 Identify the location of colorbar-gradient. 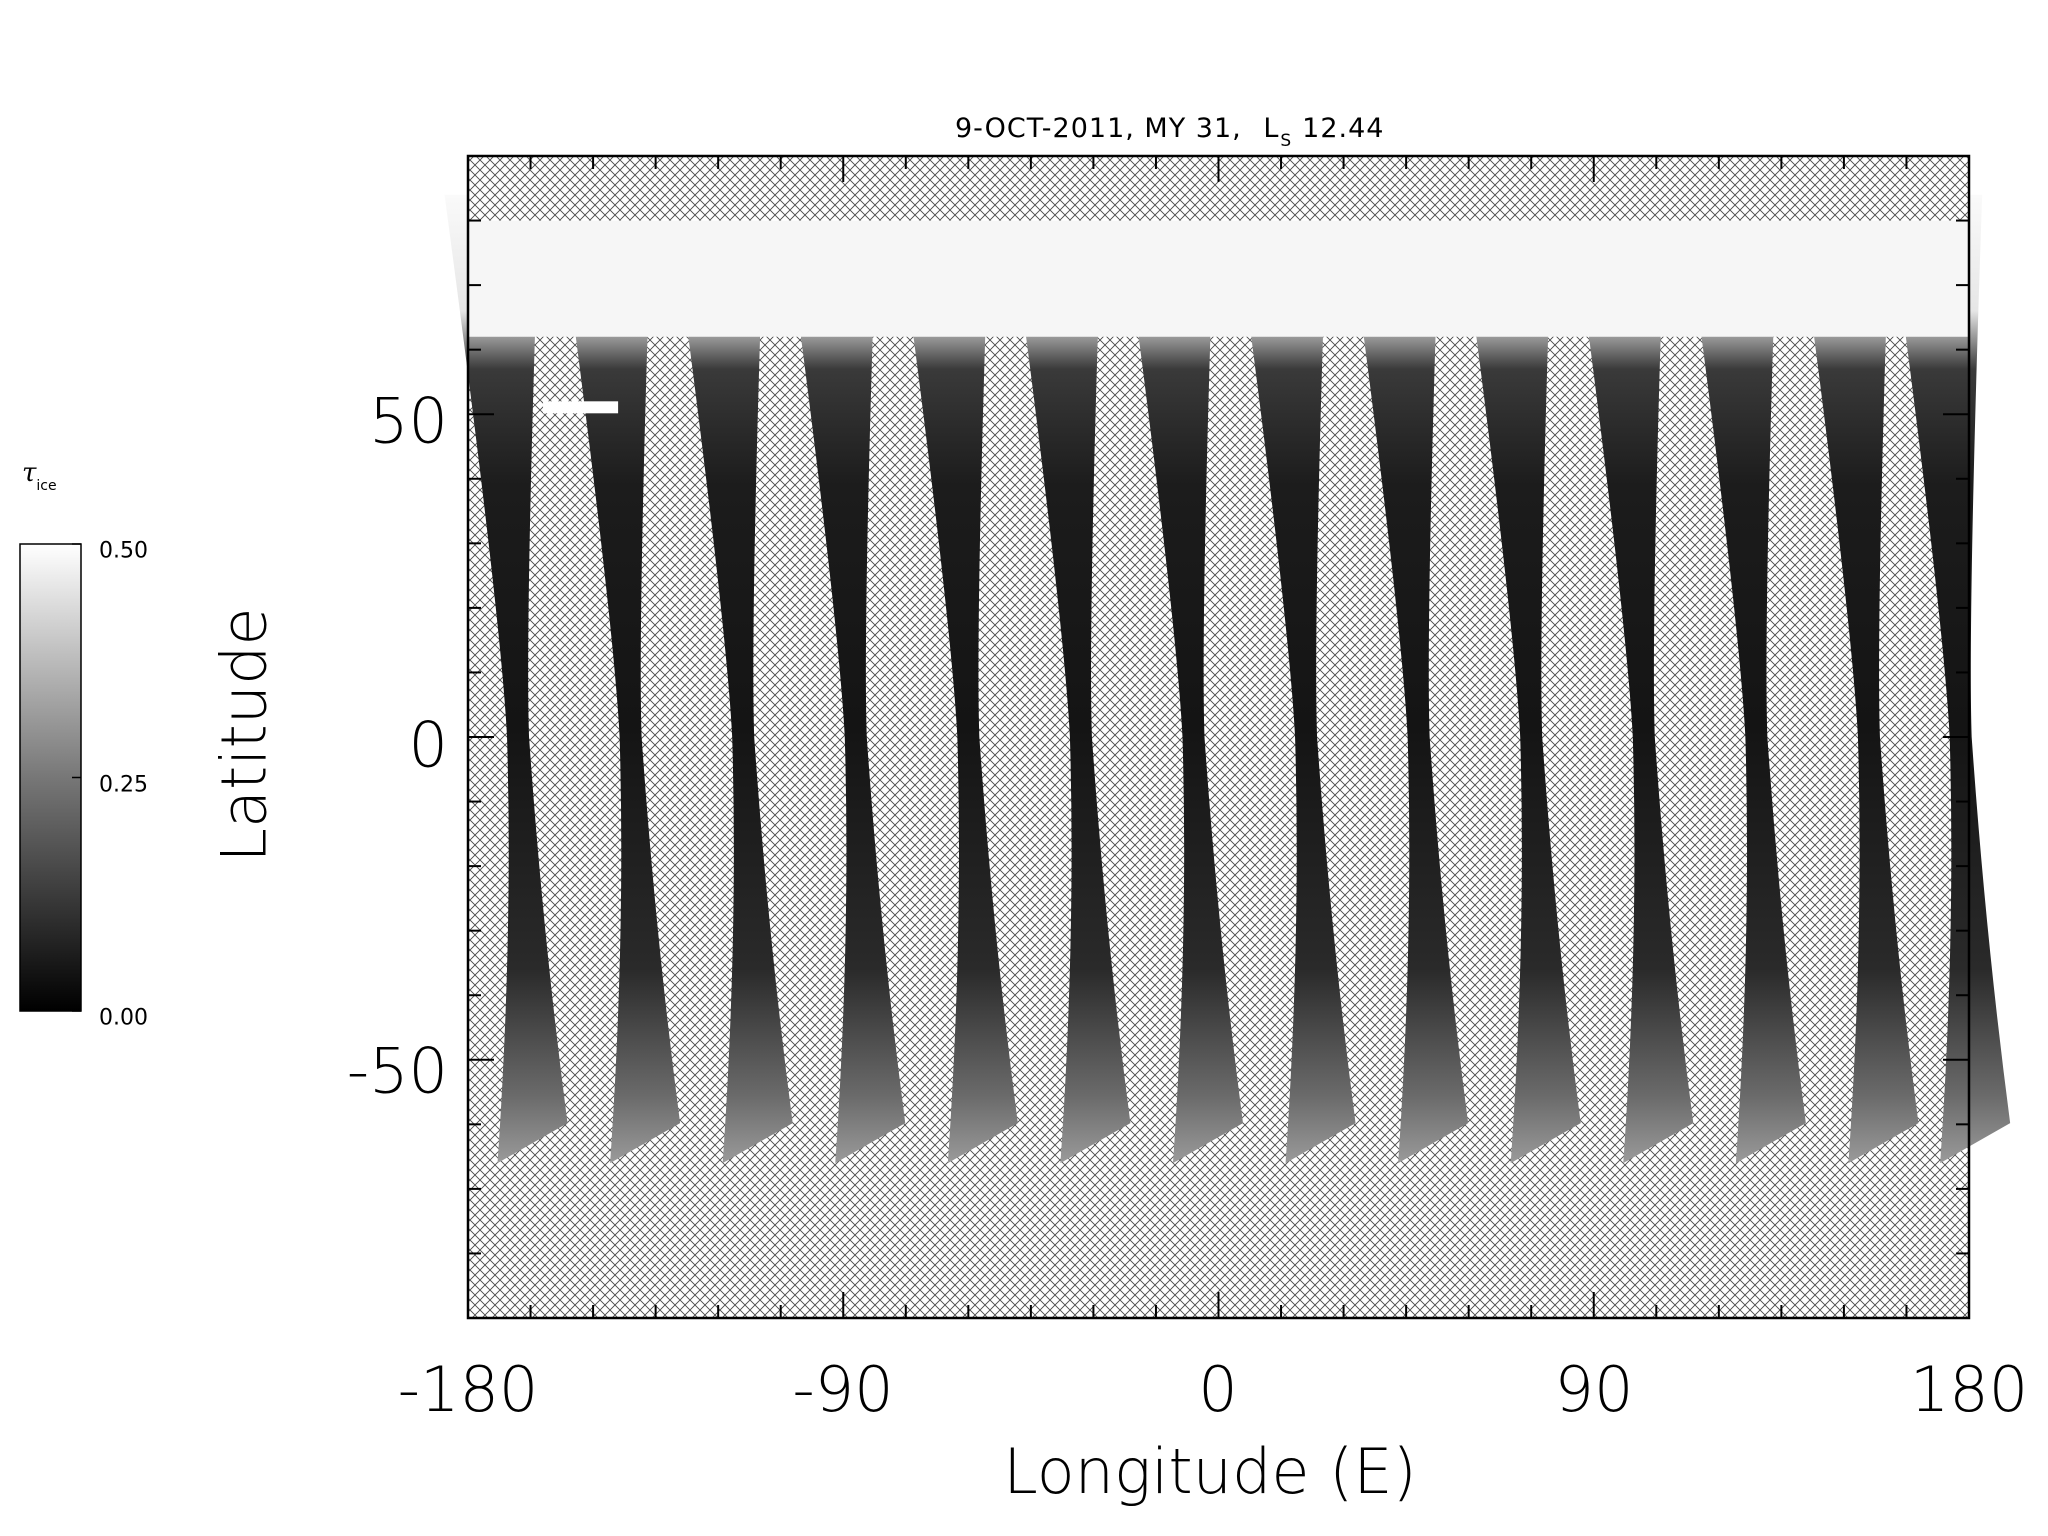
(50, 777).